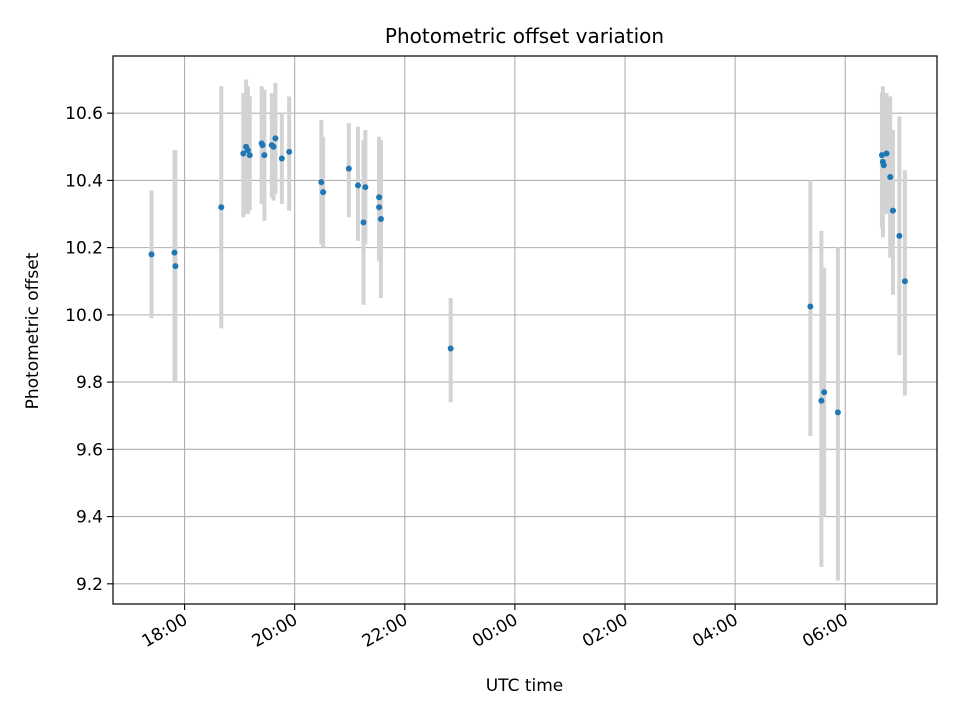 The width and height of the screenshot is (960, 720). What do you see at coordinates (33, 330) in the screenshot?
I see `y-axis-label: Photometric offset` at bounding box center [33, 330].